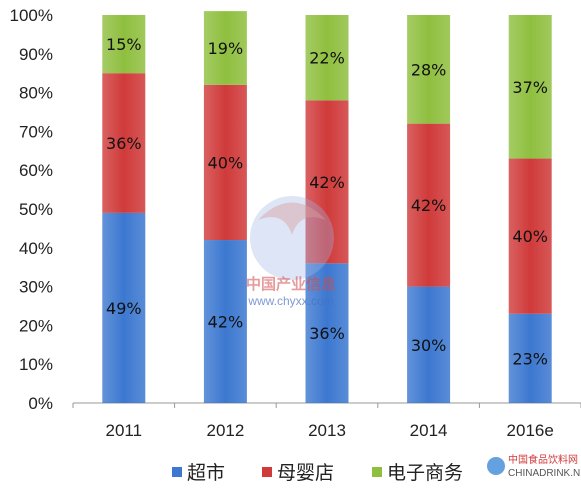  I want to click on y-tick-label: 20%, so click(36, 325).